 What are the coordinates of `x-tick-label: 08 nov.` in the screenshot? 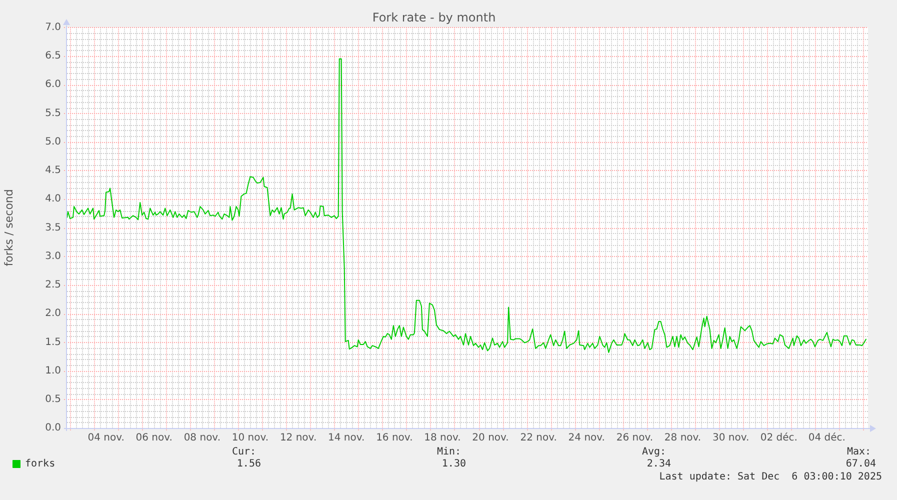 It's located at (202, 438).